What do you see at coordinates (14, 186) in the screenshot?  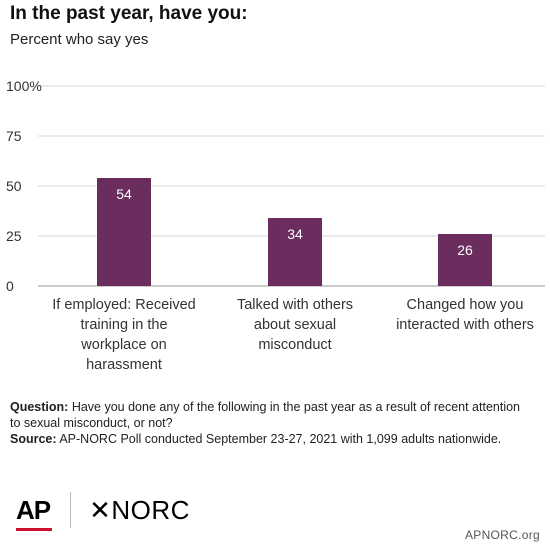 I see `y-tick-label: 50` at bounding box center [14, 186].